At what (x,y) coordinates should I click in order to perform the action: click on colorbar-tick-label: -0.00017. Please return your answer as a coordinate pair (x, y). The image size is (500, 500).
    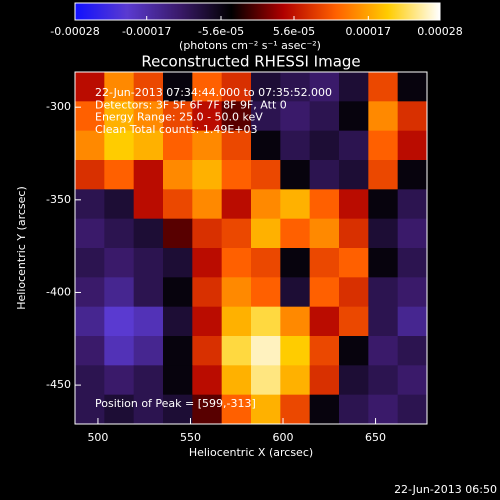
    Looking at the image, I should click on (146, 31).